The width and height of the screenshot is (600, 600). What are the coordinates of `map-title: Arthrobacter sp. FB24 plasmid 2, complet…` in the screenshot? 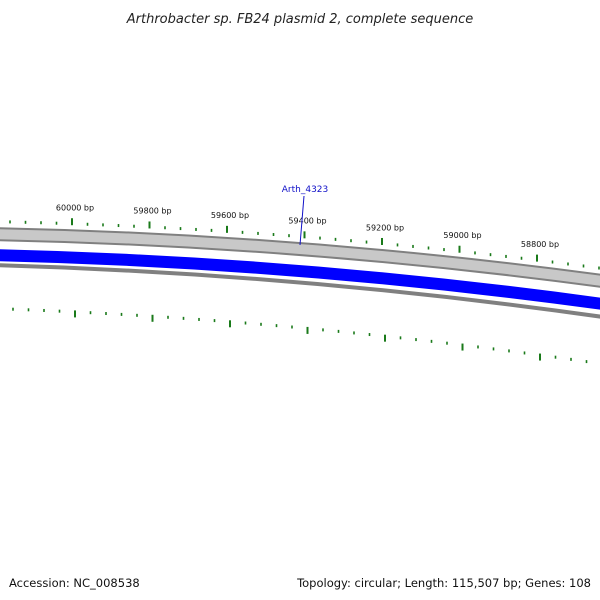 It's located at (299, 19).